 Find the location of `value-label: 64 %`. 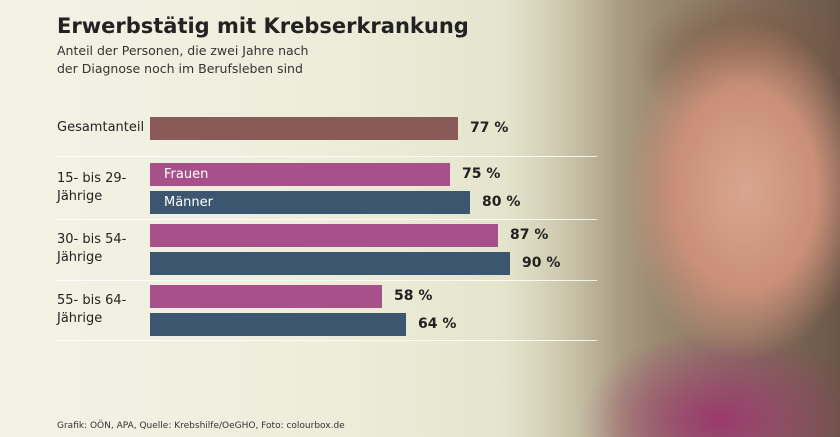

value-label: 64 % is located at coordinates (437, 324).